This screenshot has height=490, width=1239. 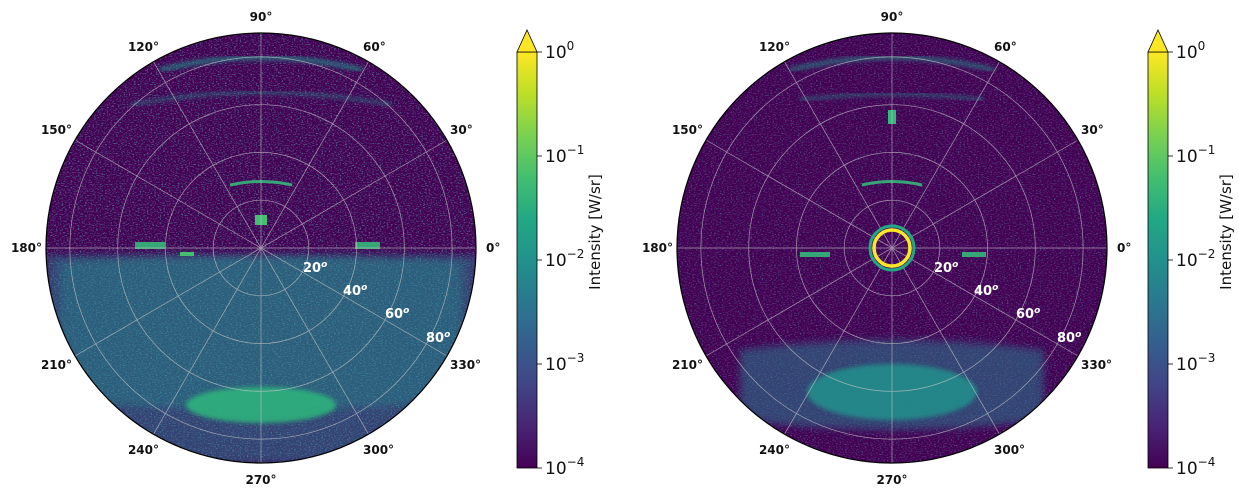 I want to click on cb-left-tick-0: 10⁰, so click(x=559, y=51).